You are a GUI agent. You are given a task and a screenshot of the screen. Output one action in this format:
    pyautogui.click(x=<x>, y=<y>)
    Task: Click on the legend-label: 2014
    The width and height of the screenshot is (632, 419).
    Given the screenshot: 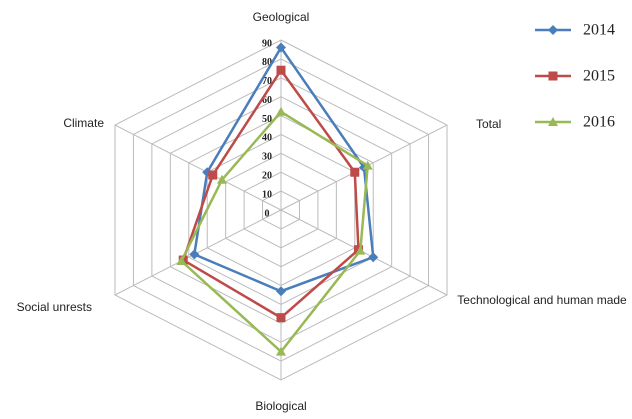 What is the action you would take?
    pyautogui.click(x=599, y=30)
    